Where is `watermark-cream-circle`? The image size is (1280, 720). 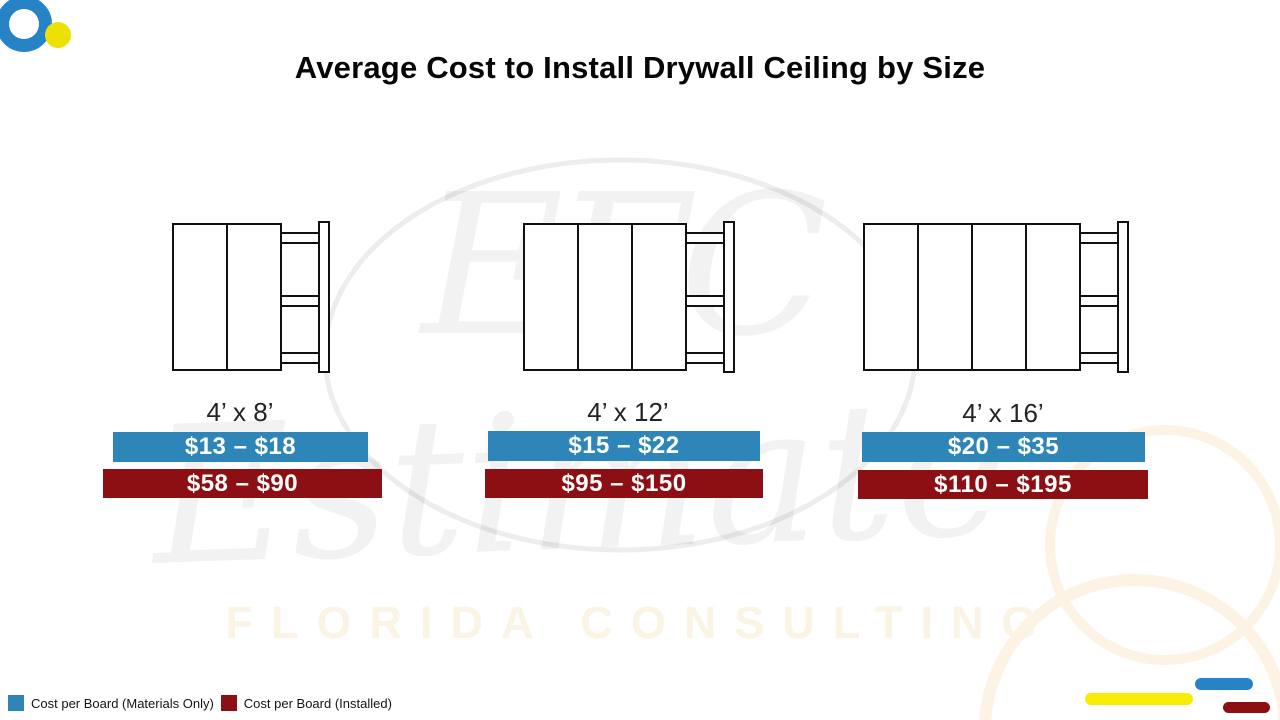 watermark-cream-circle is located at coordinates (1162, 545).